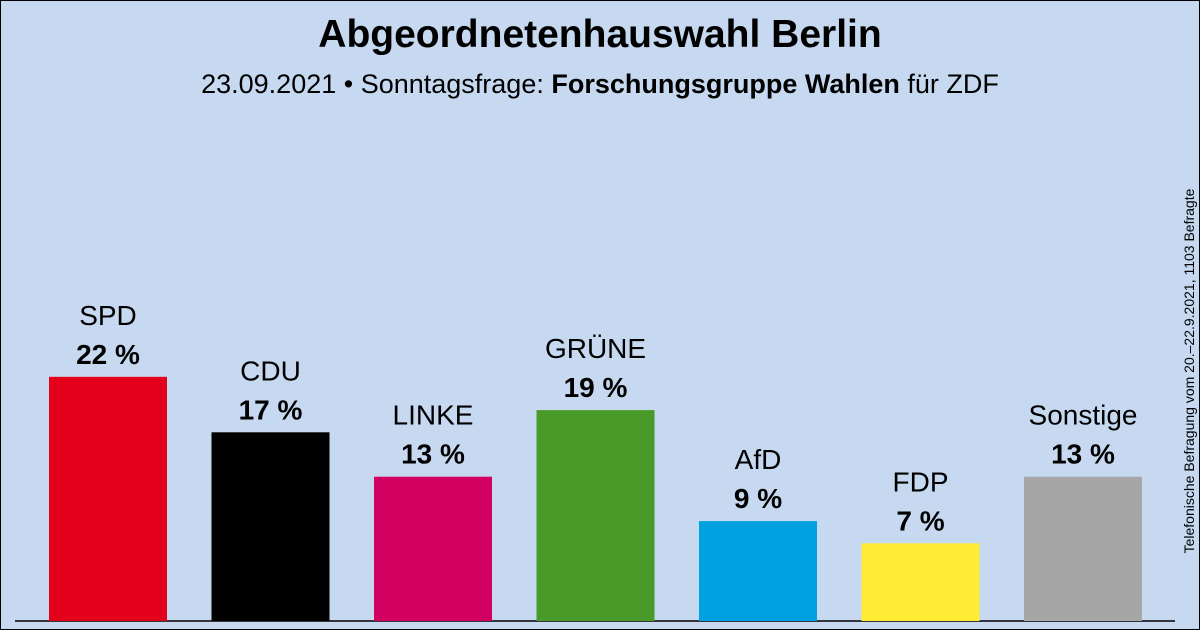 This screenshot has height=630, width=1200. I want to click on bar-spd, so click(108, 498).